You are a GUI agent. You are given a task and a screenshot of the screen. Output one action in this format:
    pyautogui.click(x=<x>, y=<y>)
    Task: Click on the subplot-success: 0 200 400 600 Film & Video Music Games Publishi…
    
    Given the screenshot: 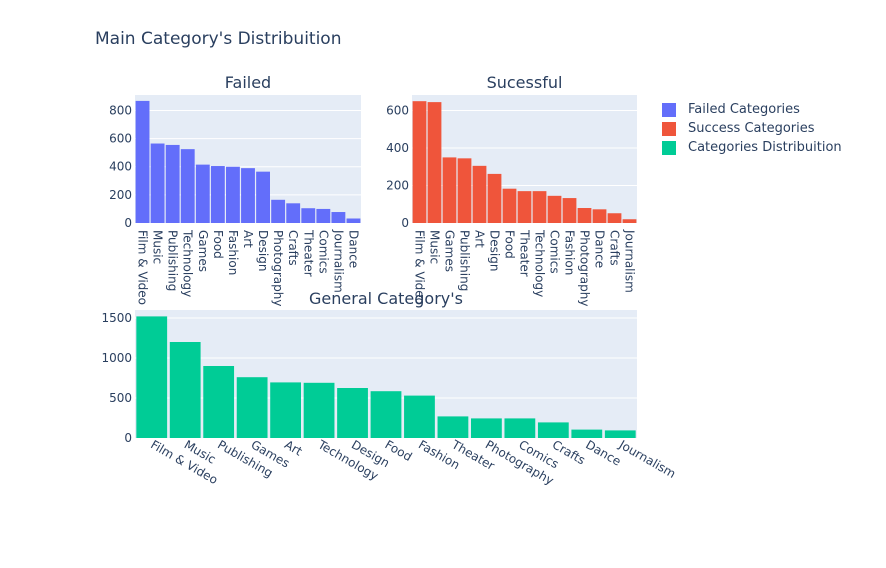 What is the action you would take?
    pyautogui.click(x=511, y=189)
    